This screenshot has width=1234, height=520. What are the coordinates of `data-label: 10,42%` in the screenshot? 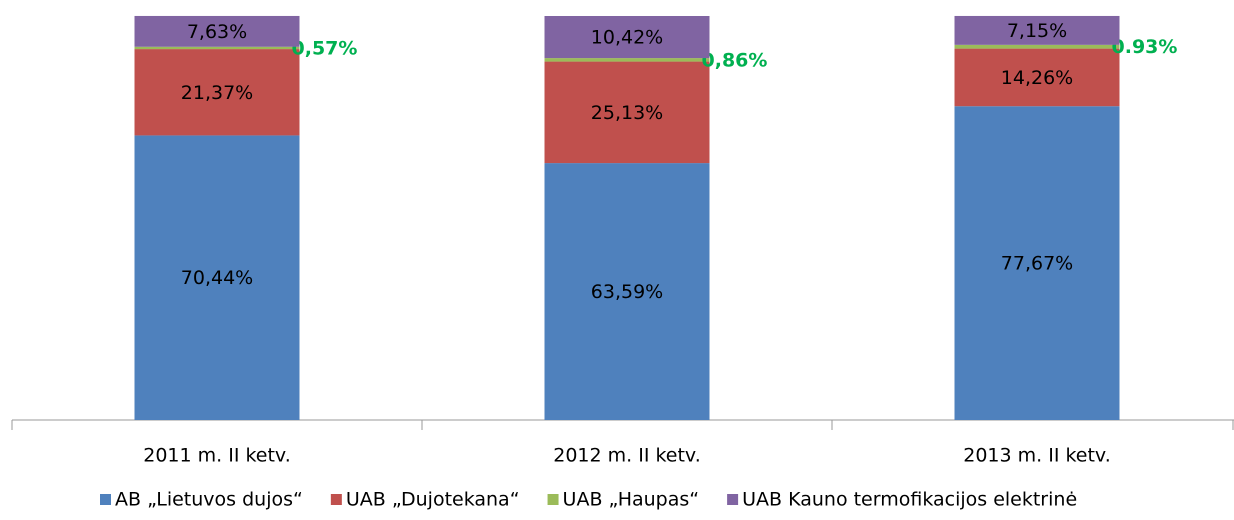 It's located at (627, 38).